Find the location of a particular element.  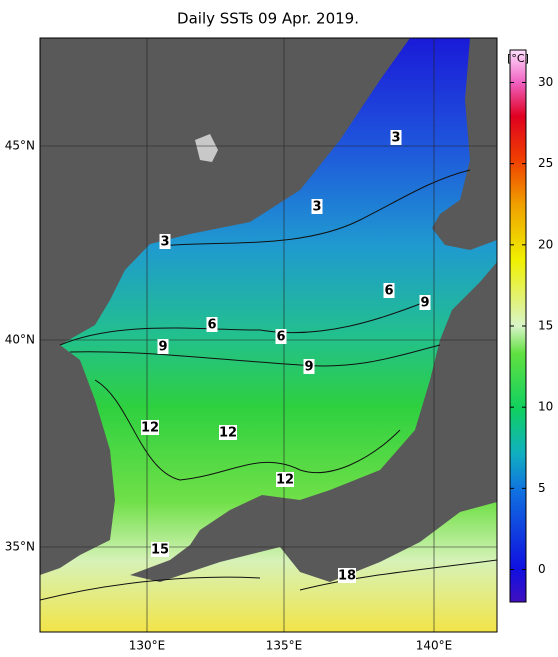

land is located at coordinates (464, 144).